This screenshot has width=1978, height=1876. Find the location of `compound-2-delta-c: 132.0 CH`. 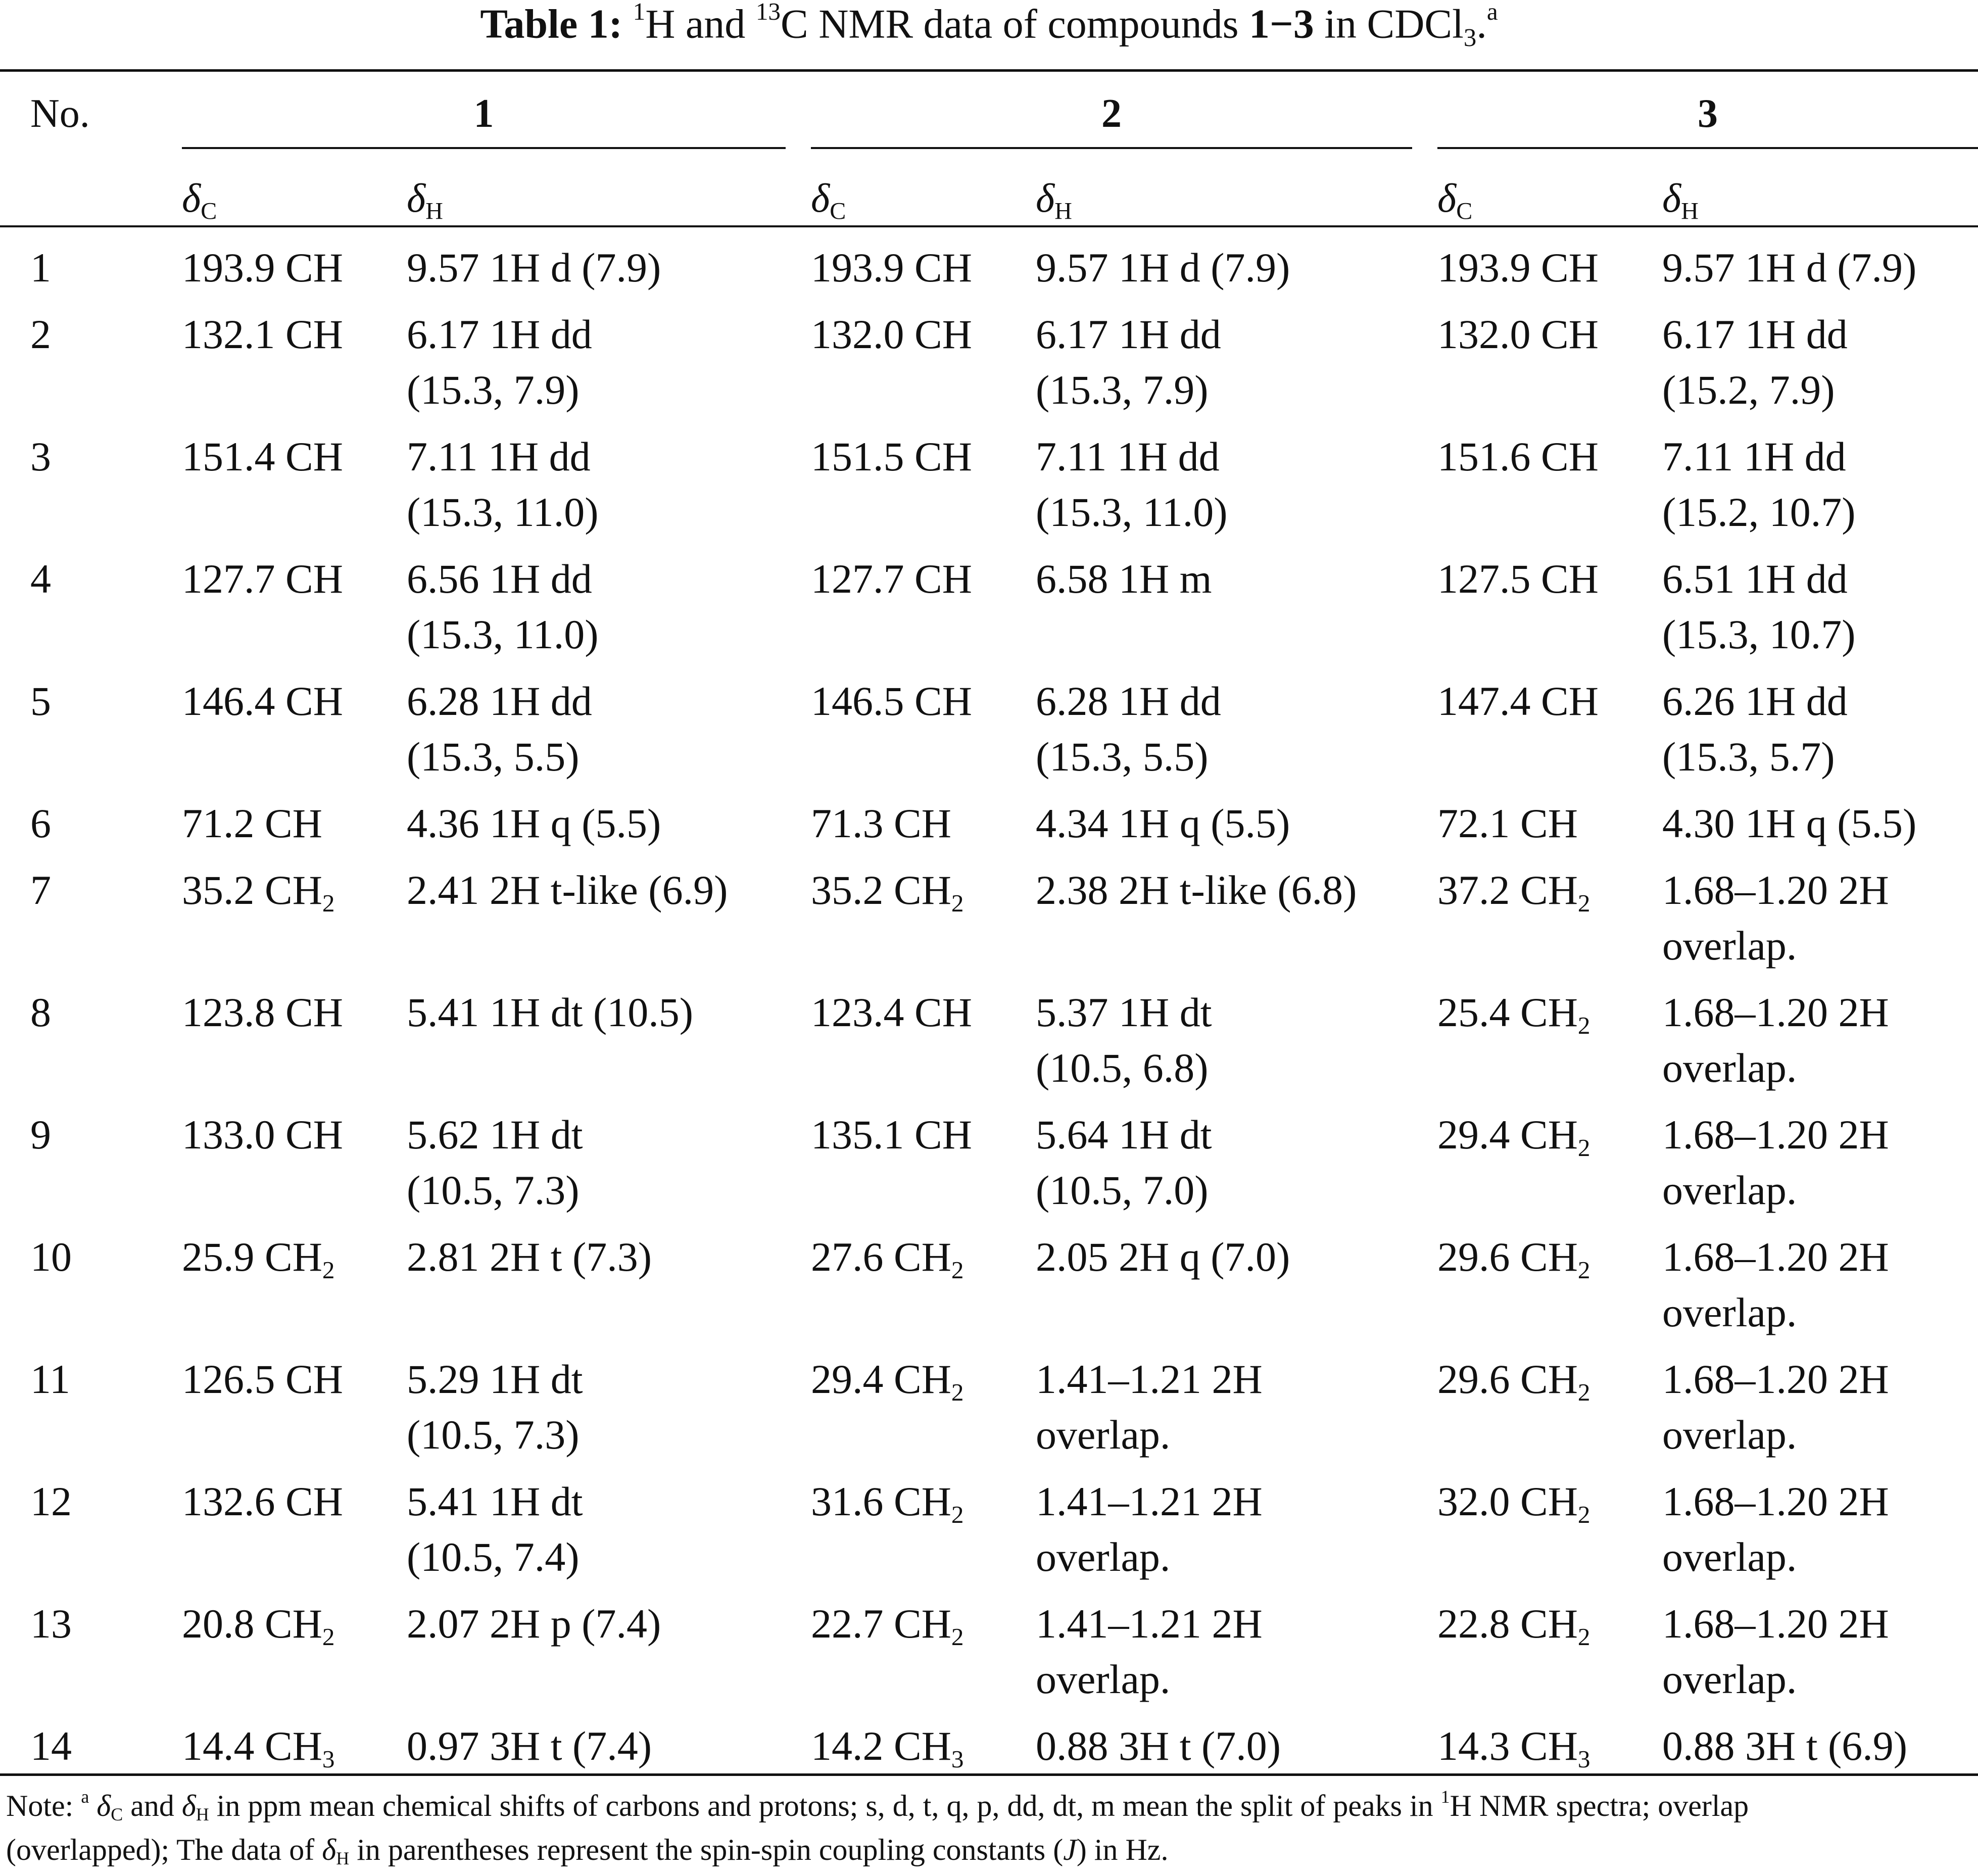

compound-2-delta-c: 132.0 CH is located at coordinates (892, 334).